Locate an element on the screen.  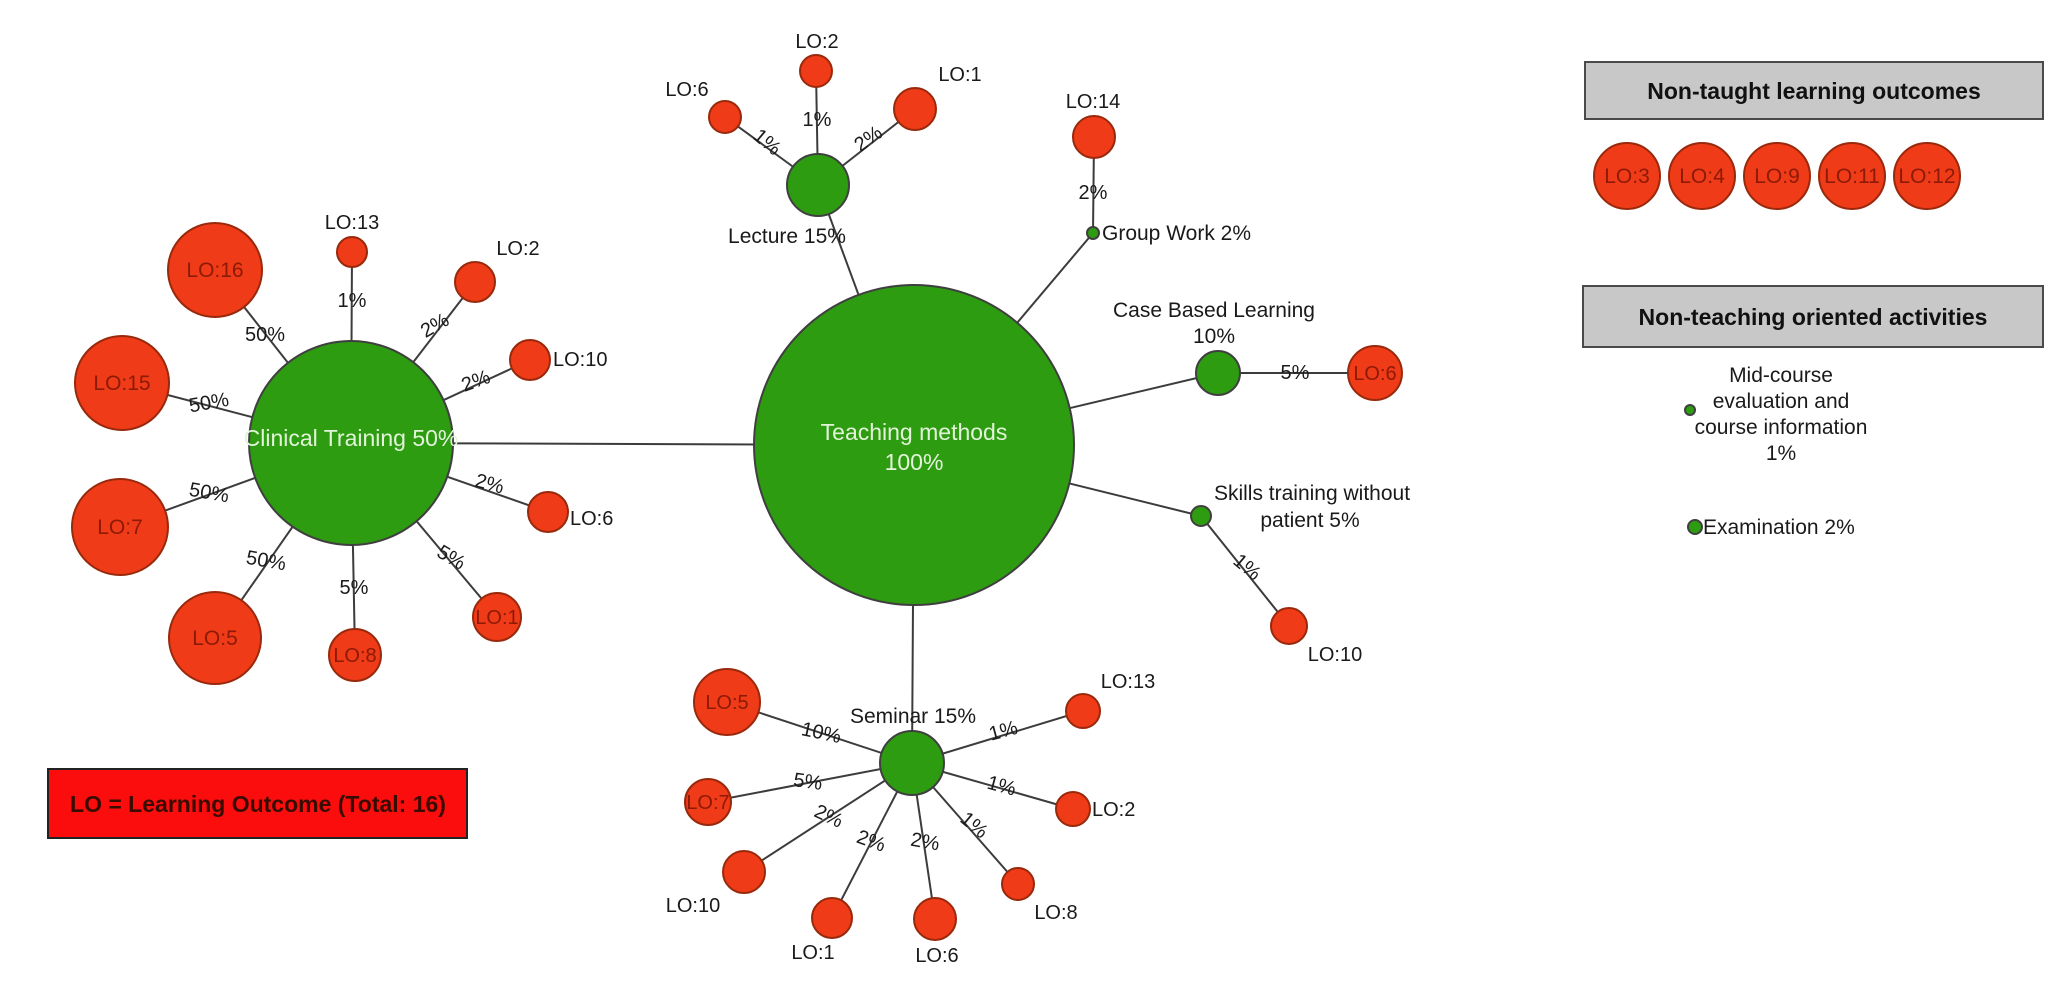
node-clinical-lo16 is located at coordinates (215, 270).